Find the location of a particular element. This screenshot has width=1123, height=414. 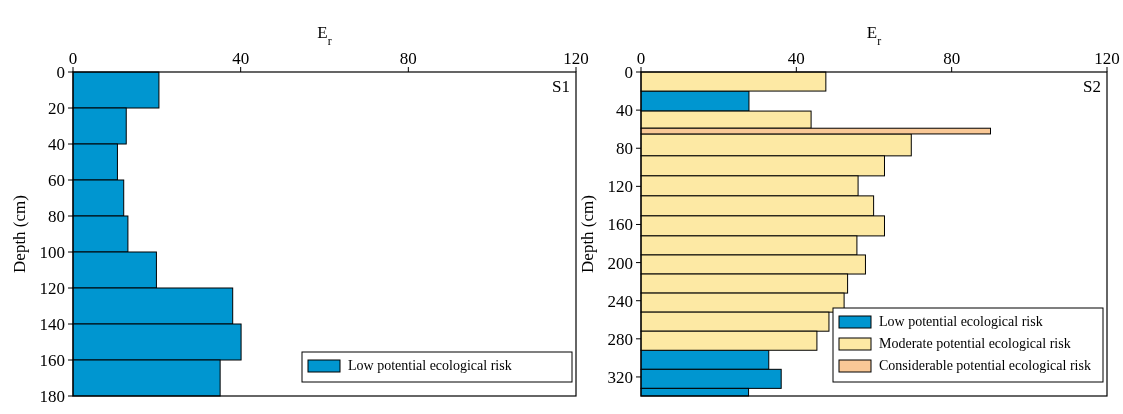

annotation: S1 is located at coordinates (561, 86).